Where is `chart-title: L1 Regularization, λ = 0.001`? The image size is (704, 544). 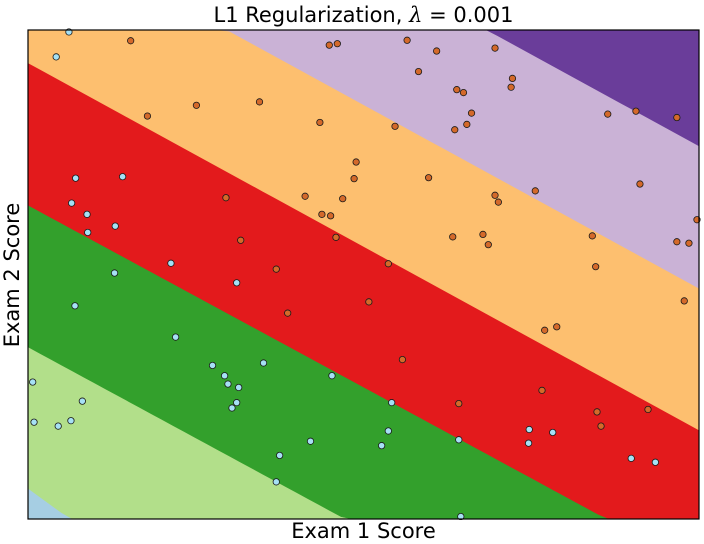 chart-title: L1 Regularization, λ = 0.001 is located at coordinates (363, 15).